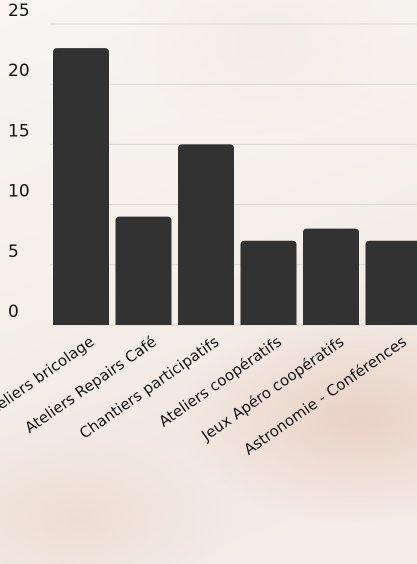  I want to click on y-tick-label: 20, so click(19, 71).